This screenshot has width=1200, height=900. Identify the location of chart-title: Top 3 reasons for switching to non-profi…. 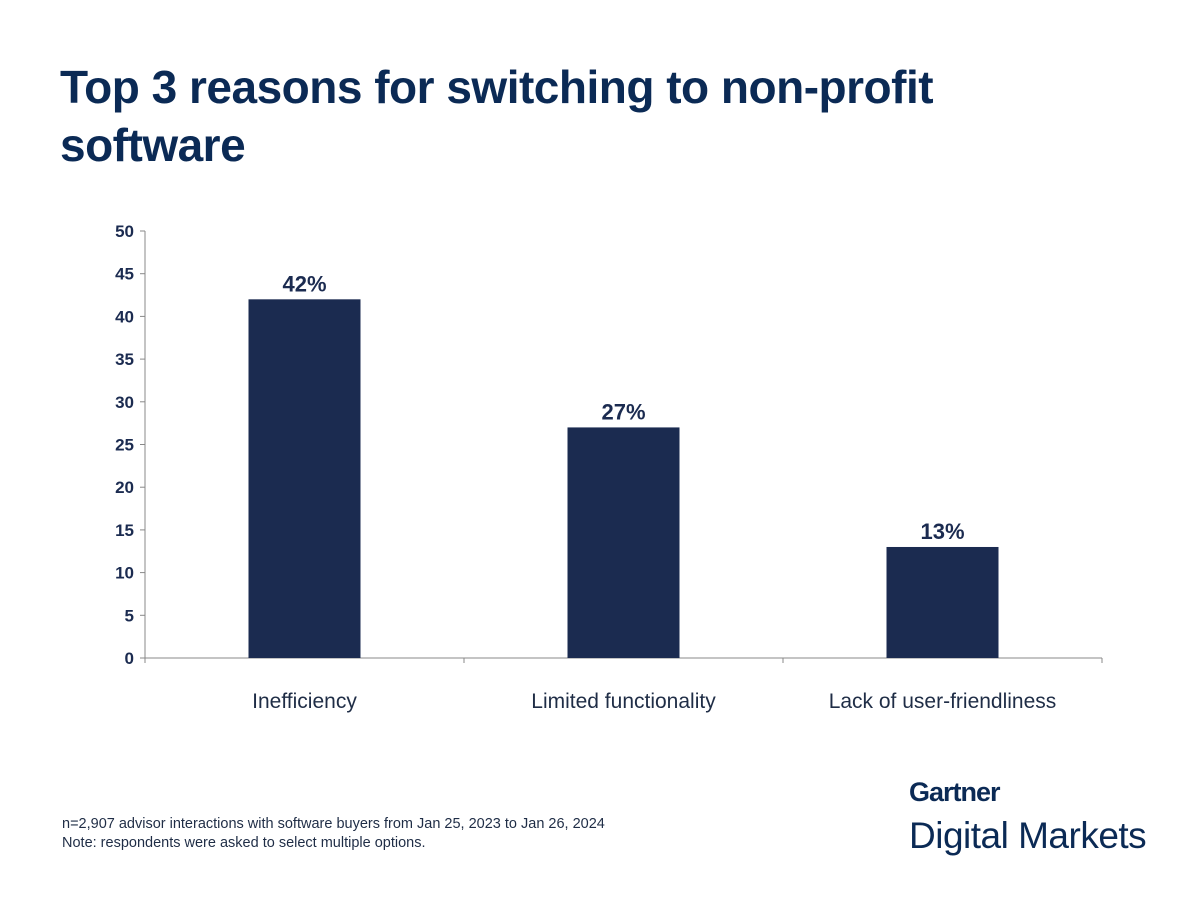
(497, 116).